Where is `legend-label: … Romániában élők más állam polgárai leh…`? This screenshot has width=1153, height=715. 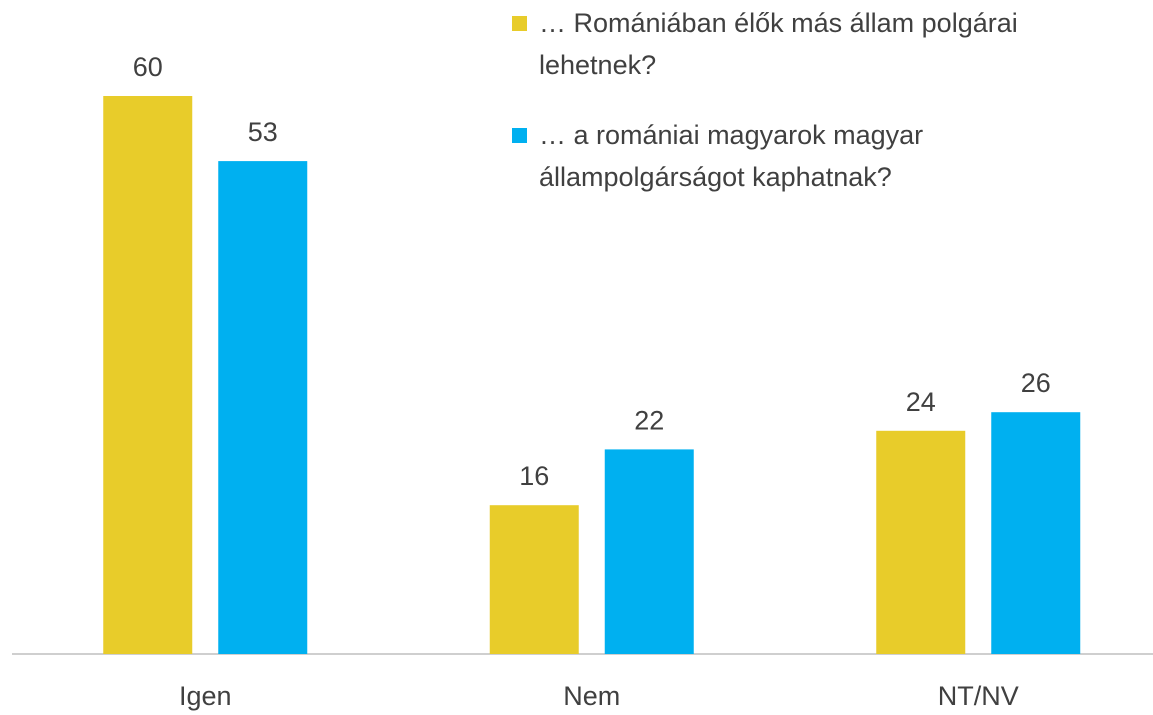 legend-label: … Romániában élők más állam polgárai leh… is located at coordinates (778, 44).